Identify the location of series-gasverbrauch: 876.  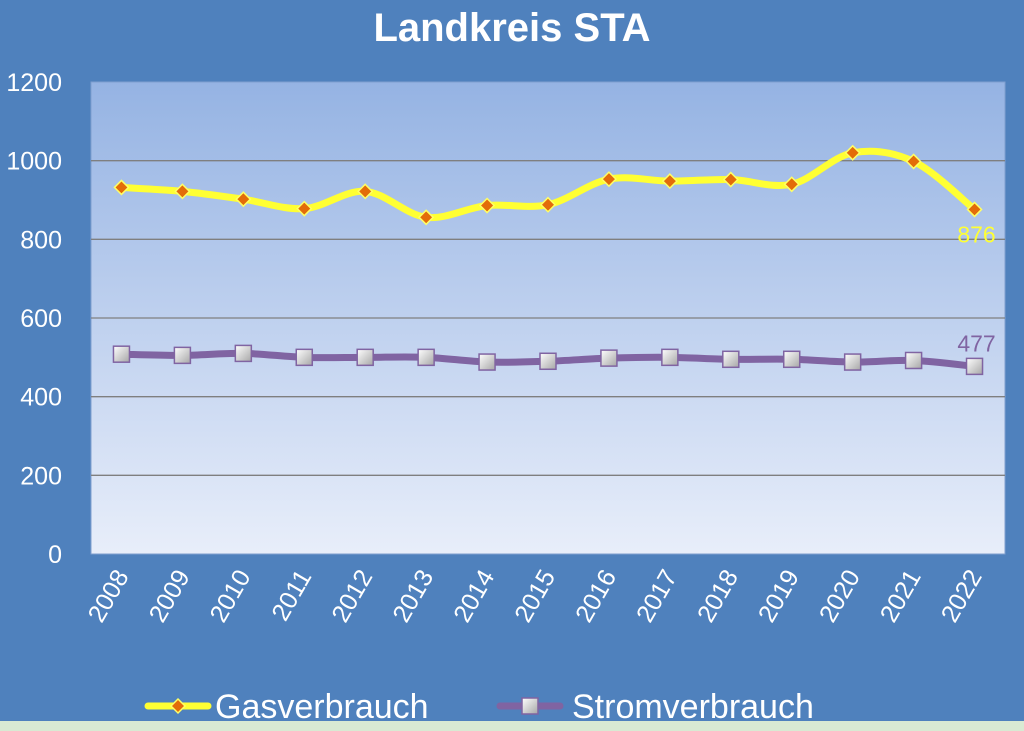
(554, 195).